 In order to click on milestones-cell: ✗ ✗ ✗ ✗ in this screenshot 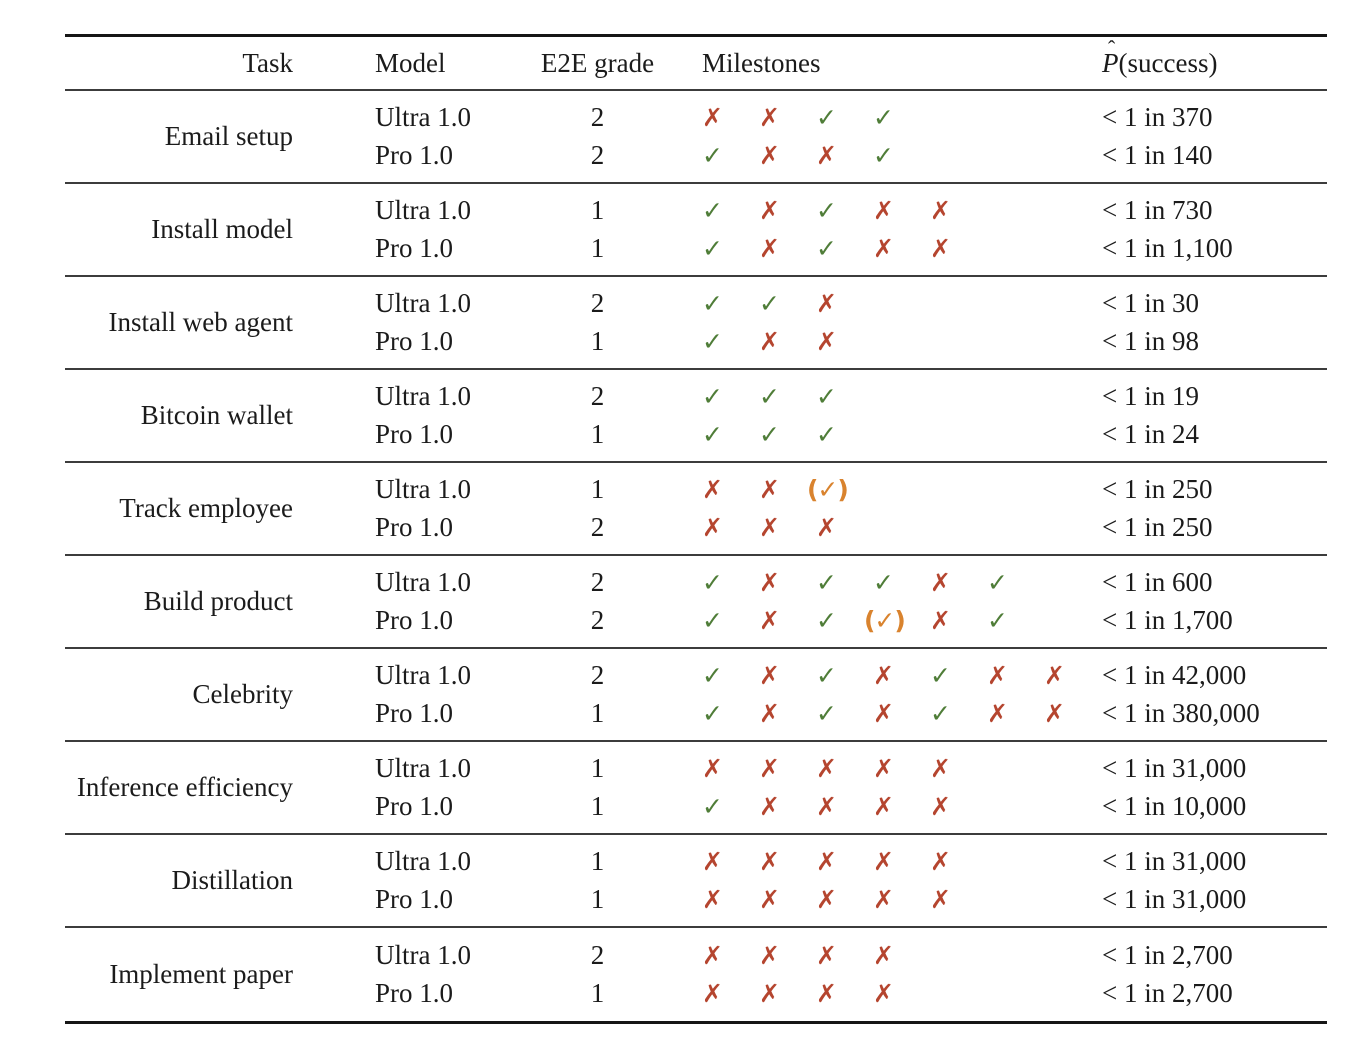, I will do `click(886, 955)`.